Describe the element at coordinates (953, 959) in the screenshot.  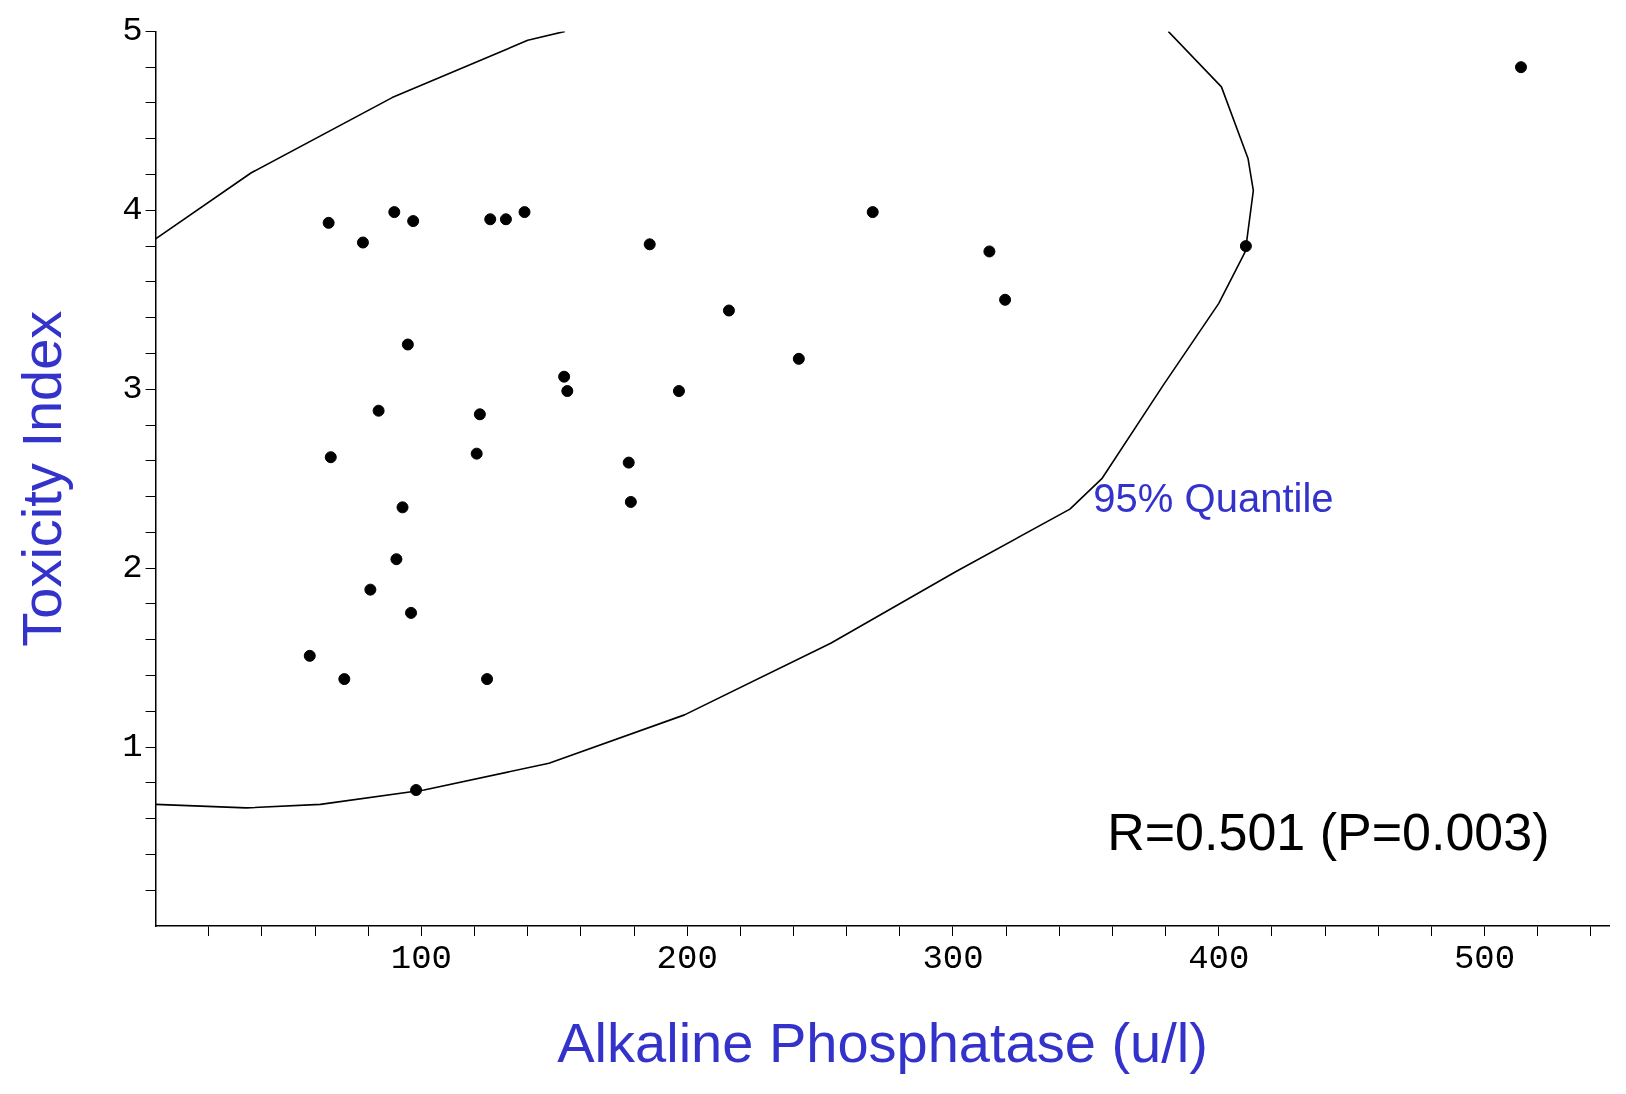
I see `x-tick-label: 300` at that location.